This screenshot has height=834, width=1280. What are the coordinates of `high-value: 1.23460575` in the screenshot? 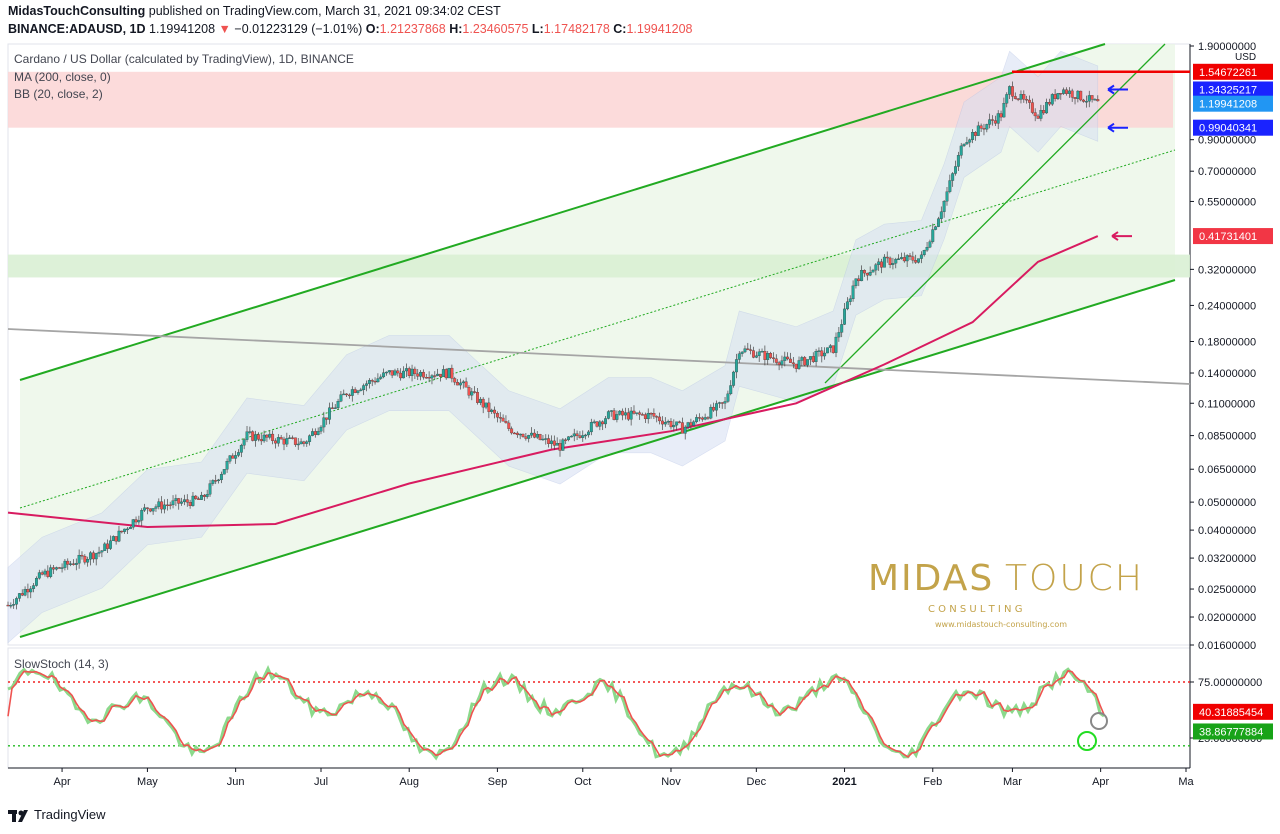 It's located at (495, 29).